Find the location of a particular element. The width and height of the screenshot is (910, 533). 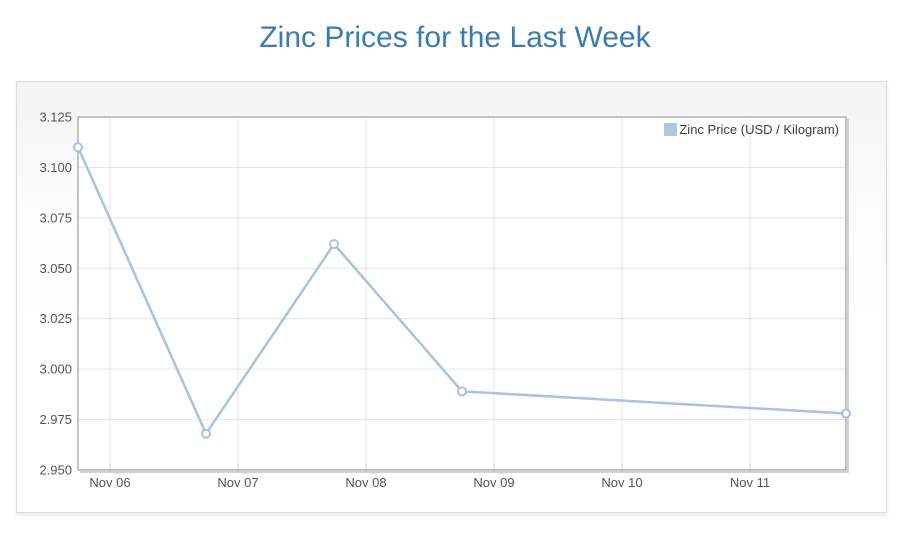

x-tick-label: Nov 06 is located at coordinates (109, 482).